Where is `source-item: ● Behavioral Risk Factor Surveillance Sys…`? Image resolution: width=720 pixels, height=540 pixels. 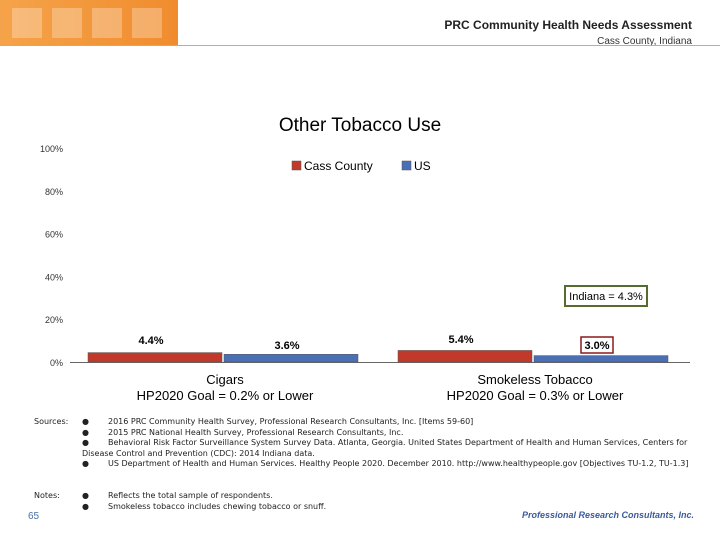 source-item: ● Behavioral Risk Factor Surveillance Sys… is located at coordinates (392, 448).